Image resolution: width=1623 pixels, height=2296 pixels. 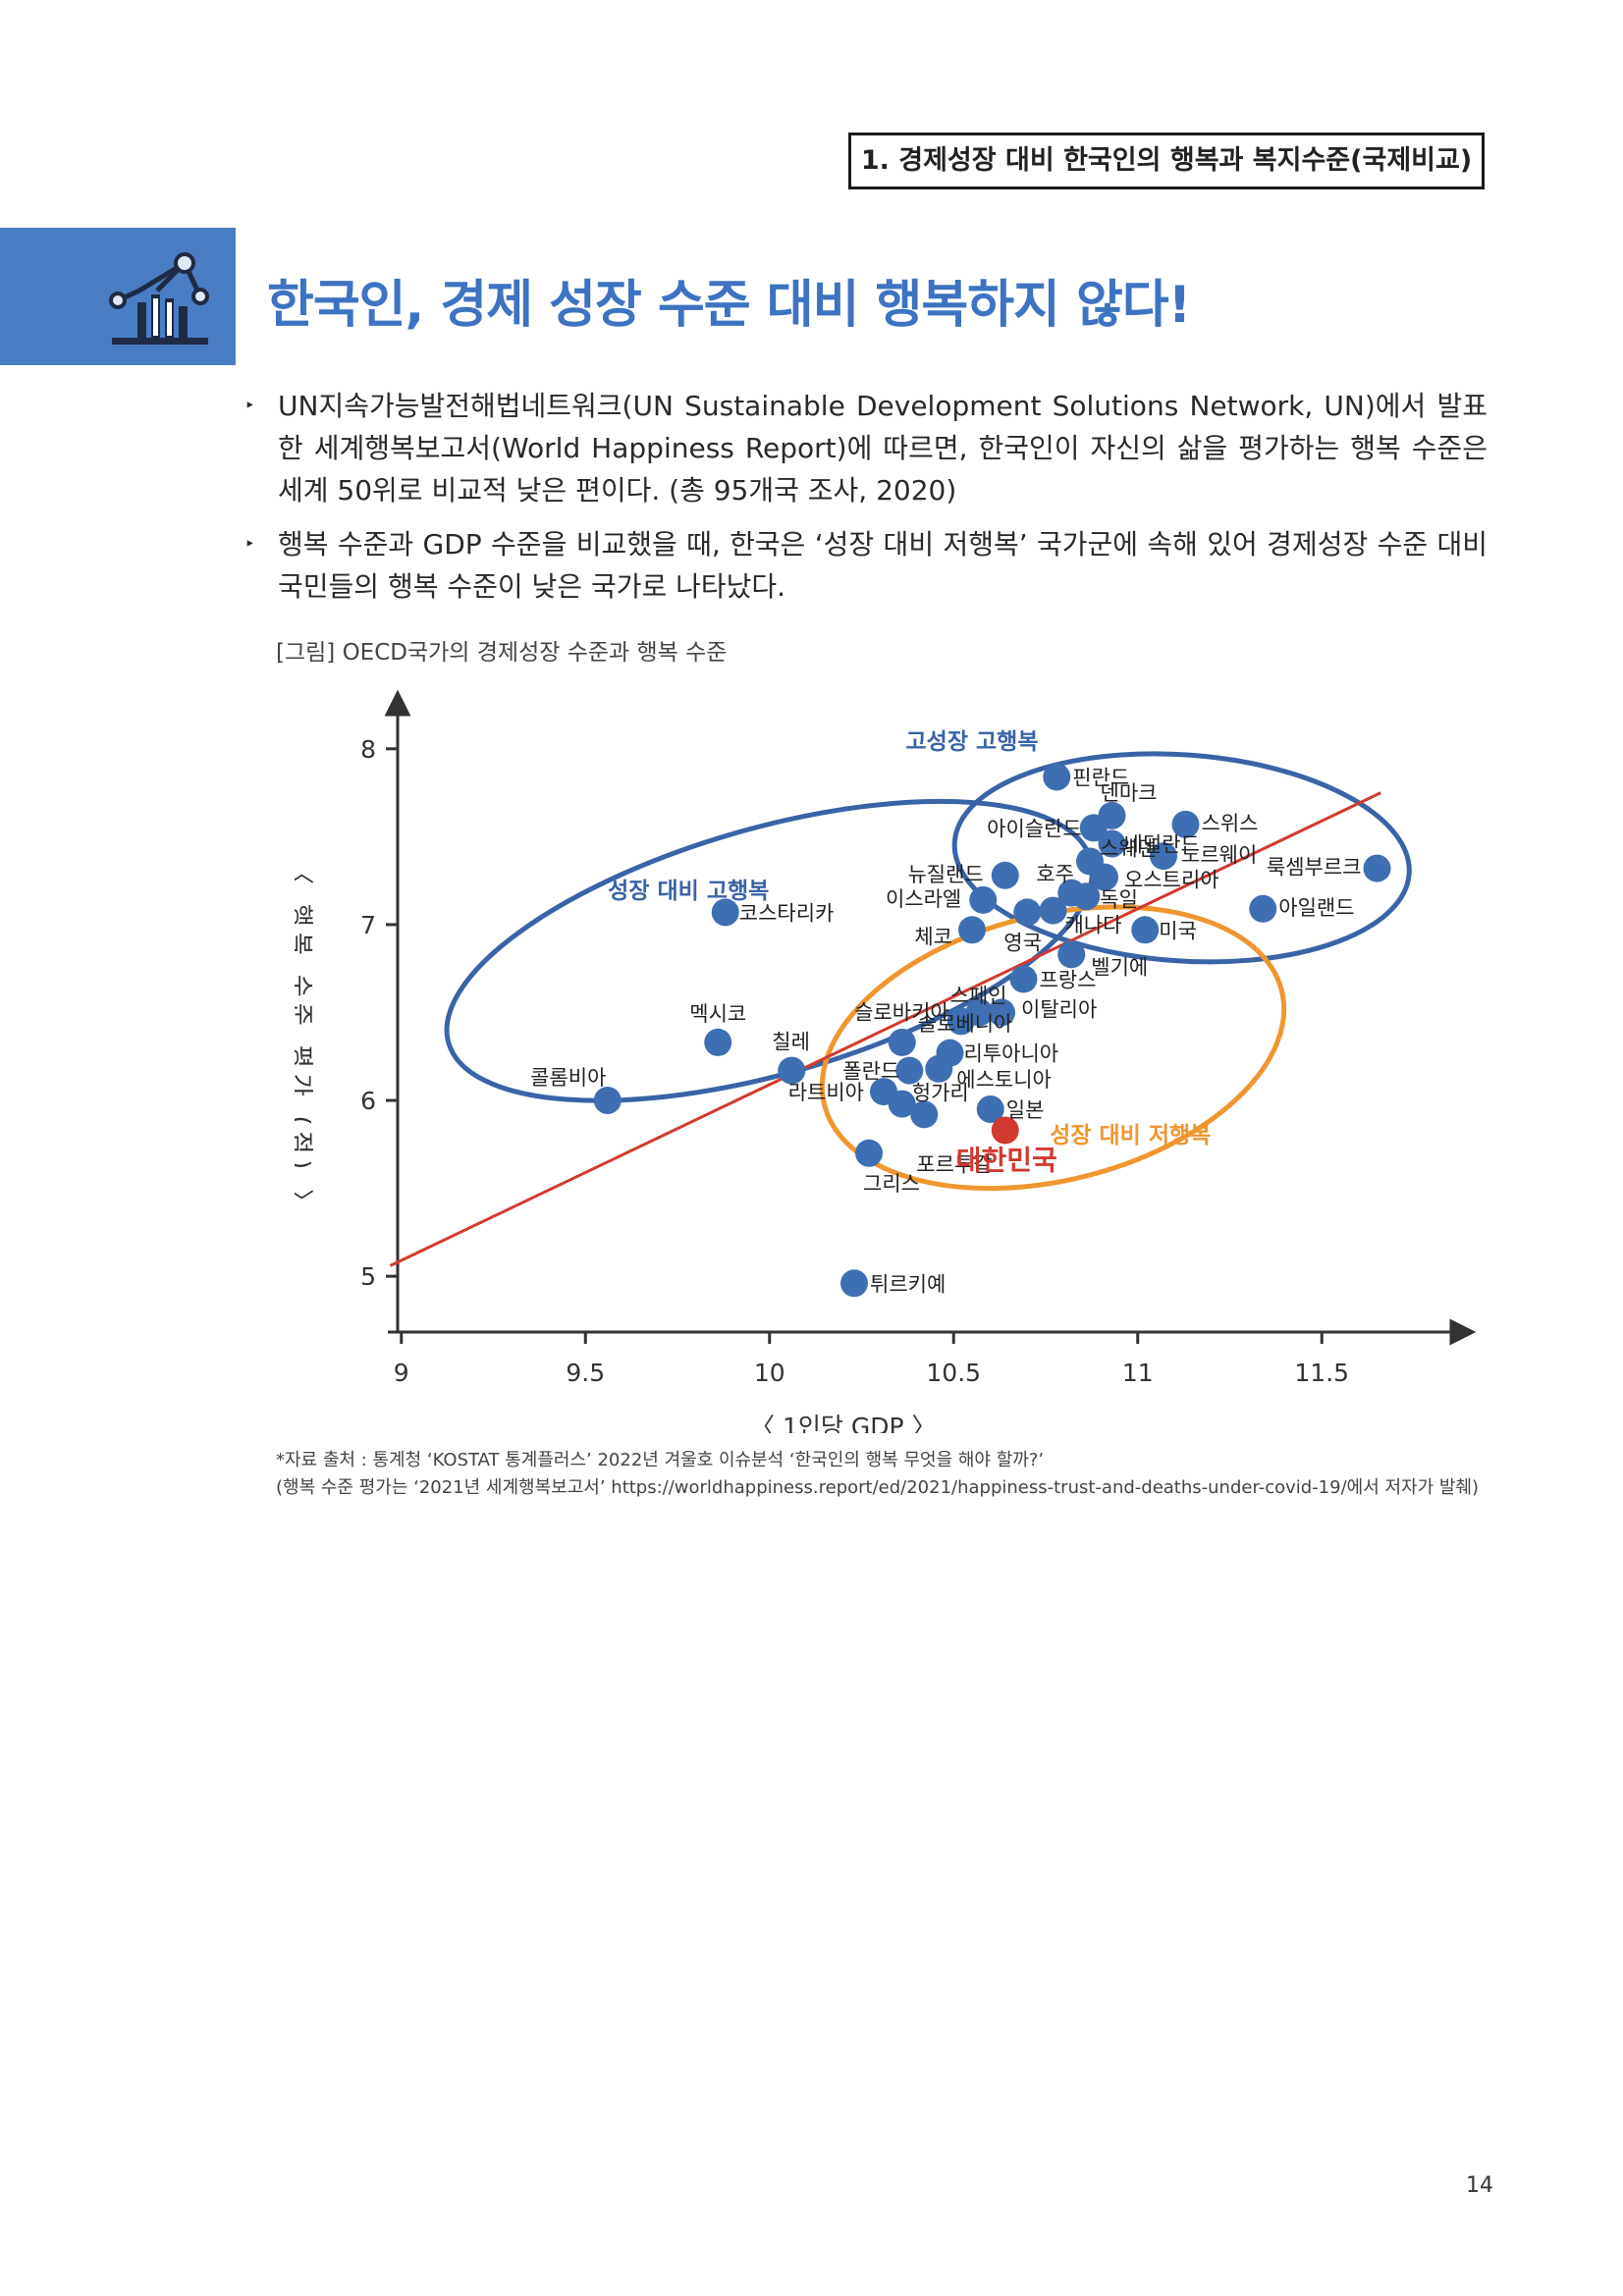 What do you see at coordinates (1178, 930) in the screenshot?
I see `point-label: 미국` at bounding box center [1178, 930].